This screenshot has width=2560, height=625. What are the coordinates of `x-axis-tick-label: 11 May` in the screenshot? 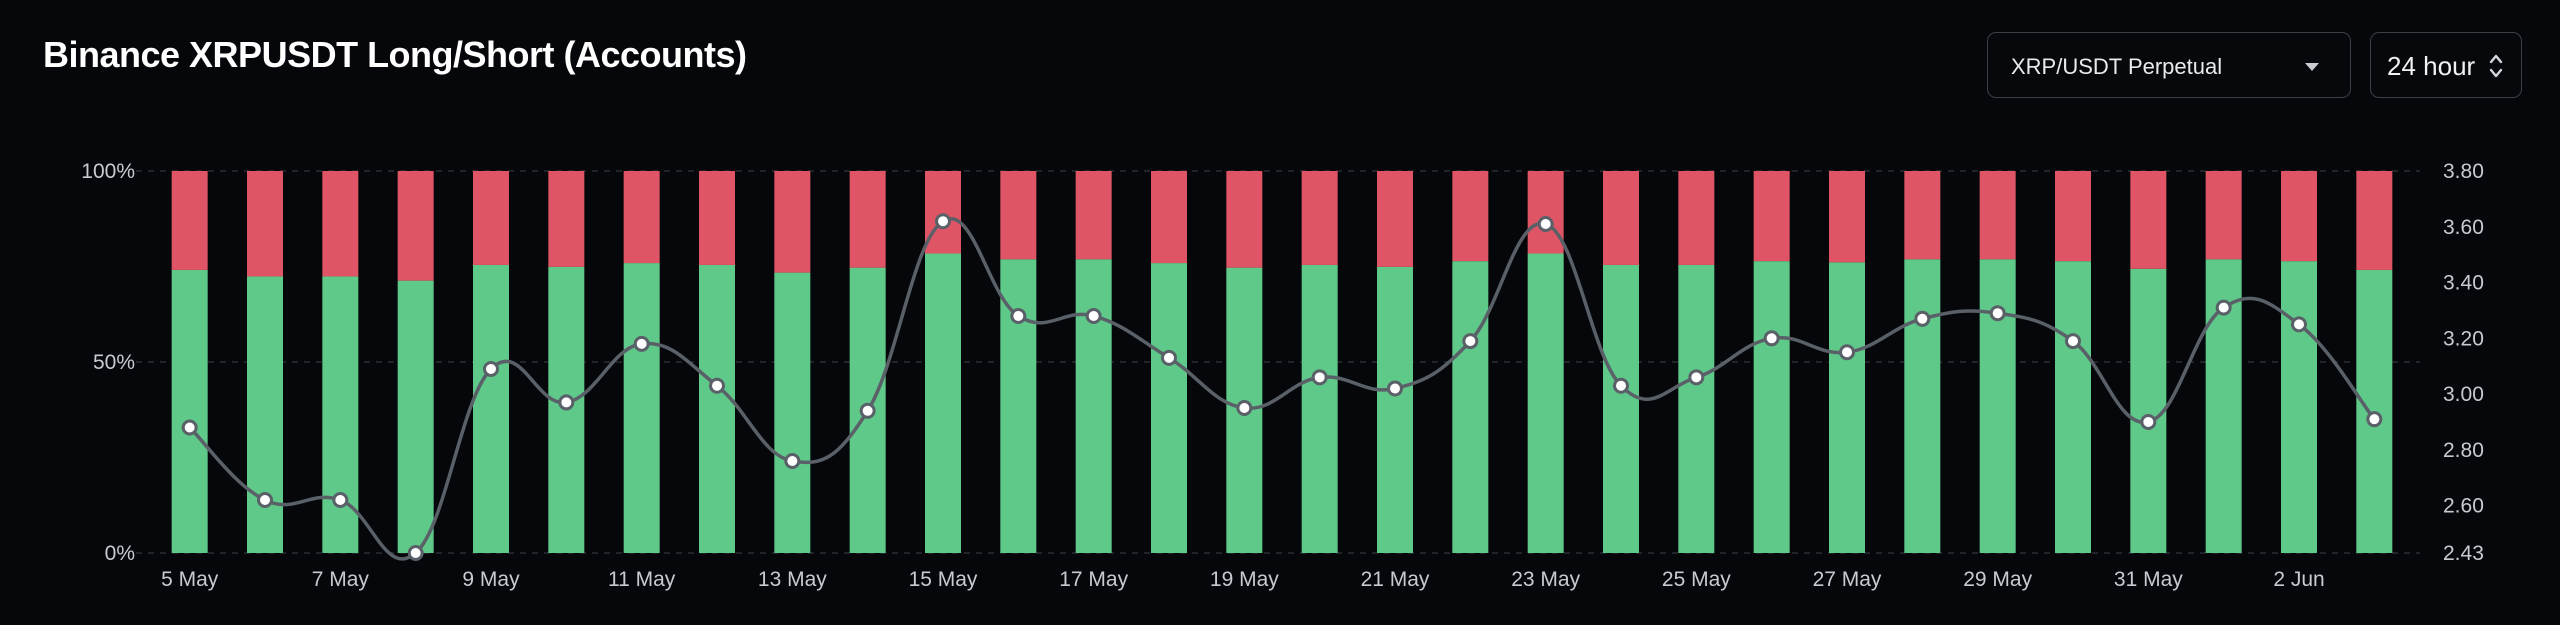 It's located at (642, 579).